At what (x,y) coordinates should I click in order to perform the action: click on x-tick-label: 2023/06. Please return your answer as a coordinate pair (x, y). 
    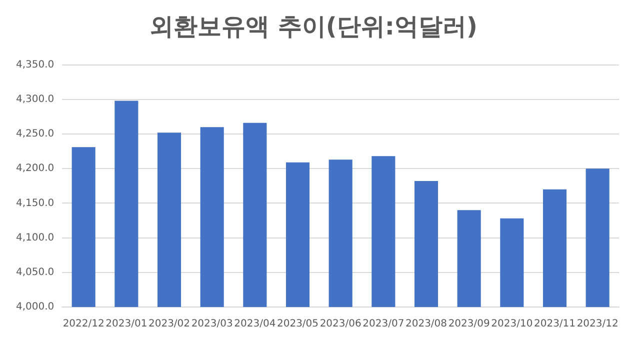
    Looking at the image, I should click on (341, 324).